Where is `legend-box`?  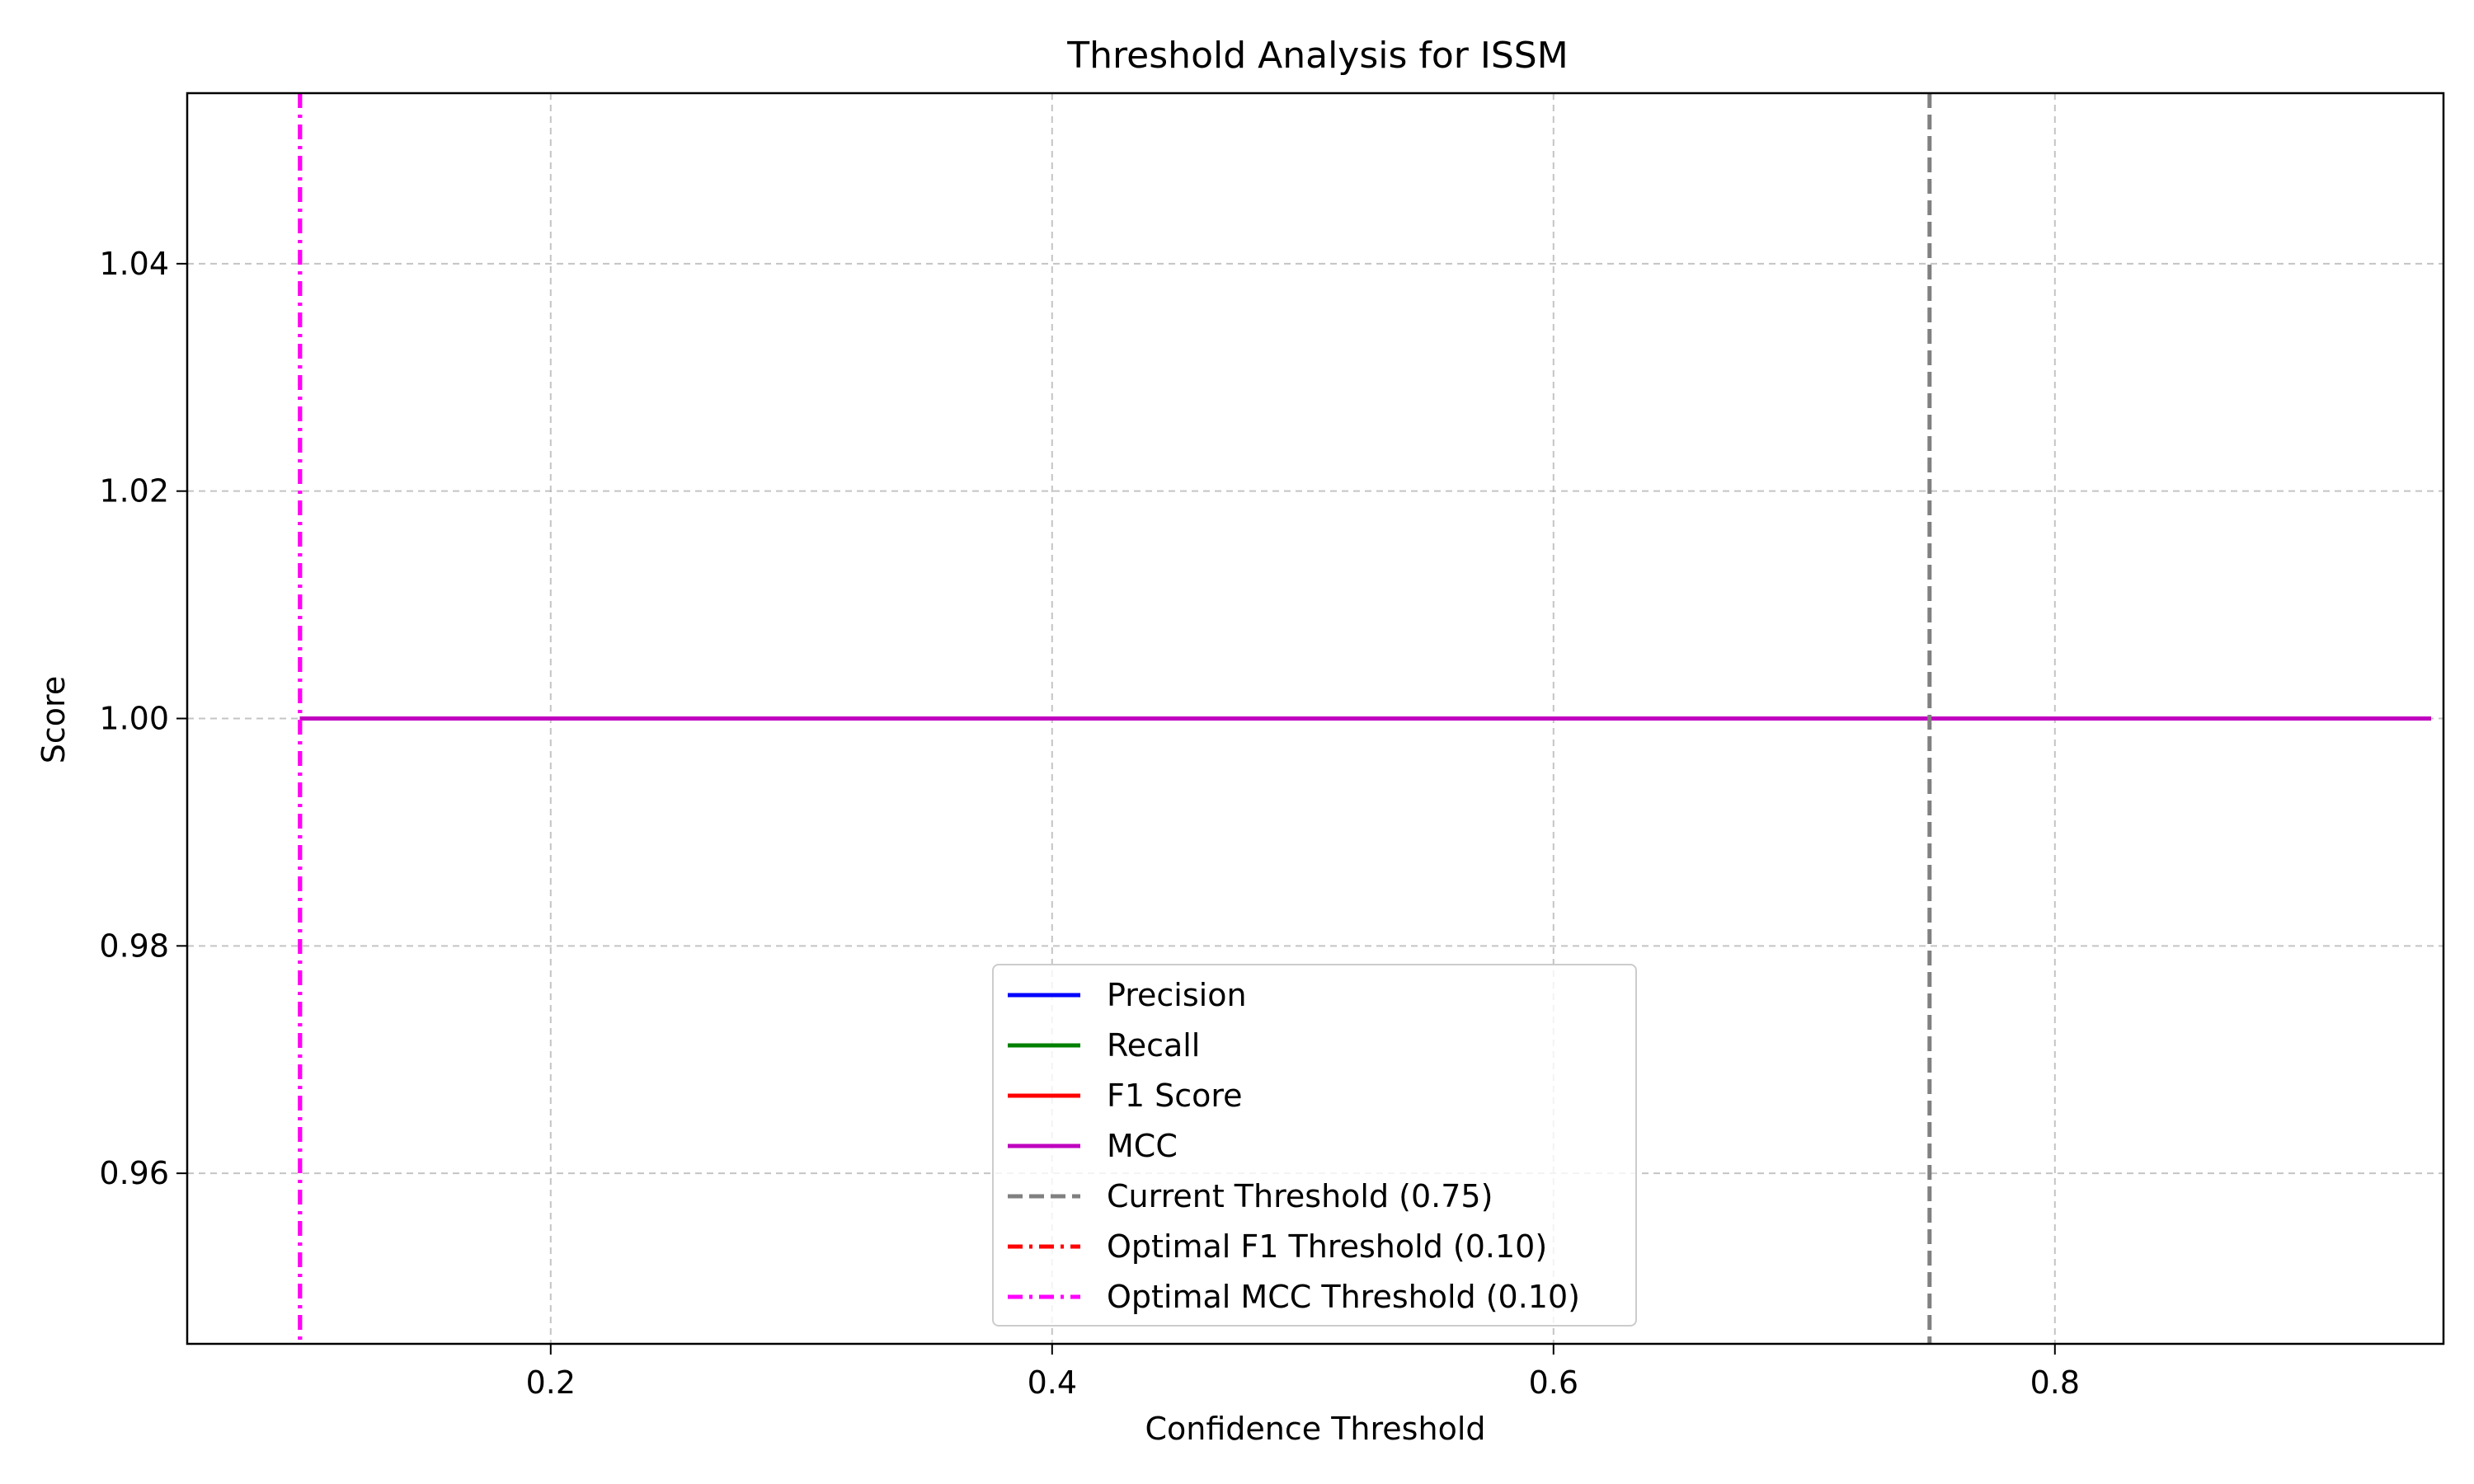 legend-box is located at coordinates (1314, 1145).